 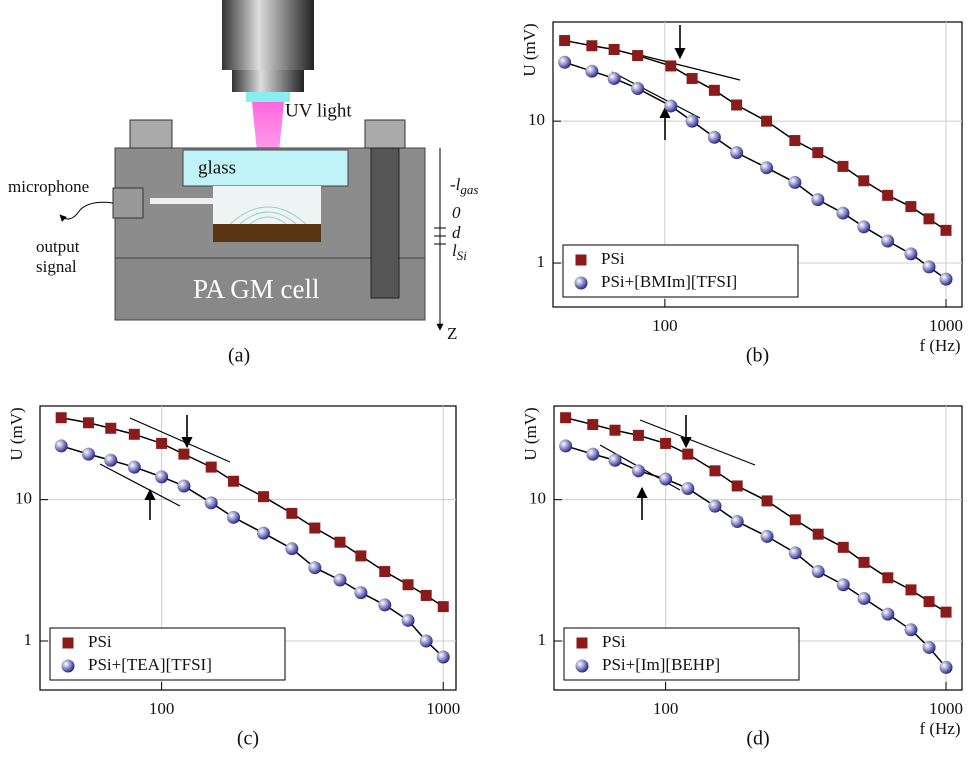 I want to click on bolt-right, so click(x=385, y=134).